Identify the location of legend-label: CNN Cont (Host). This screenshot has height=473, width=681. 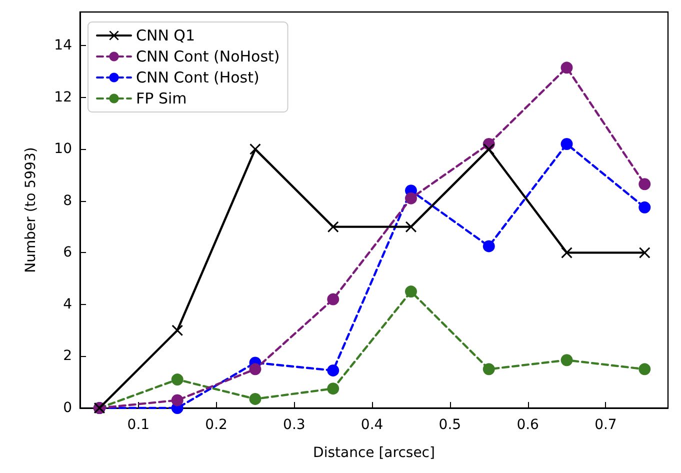
(198, 77).